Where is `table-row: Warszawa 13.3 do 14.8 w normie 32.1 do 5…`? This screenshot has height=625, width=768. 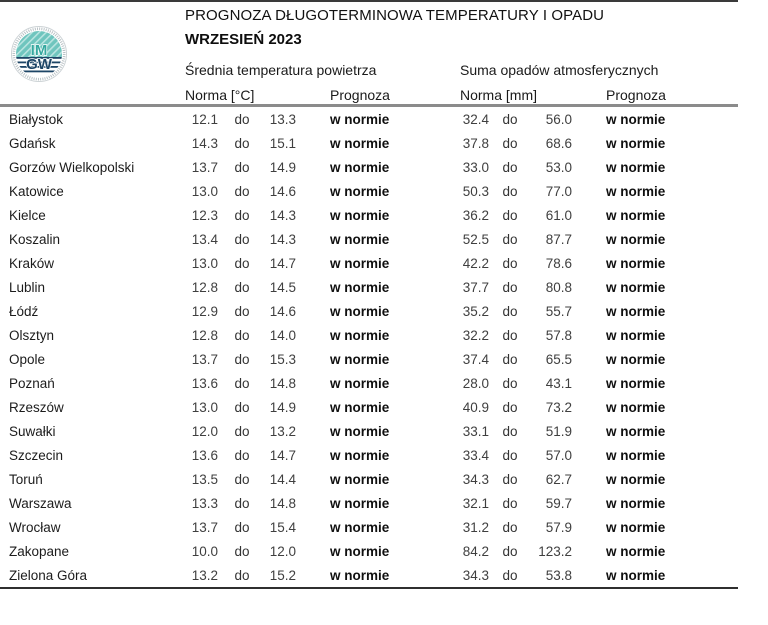 table-row: Warszawa 13.3 do 14.8 w normie 32.1 do 5… is located at coordinates (384, 503).